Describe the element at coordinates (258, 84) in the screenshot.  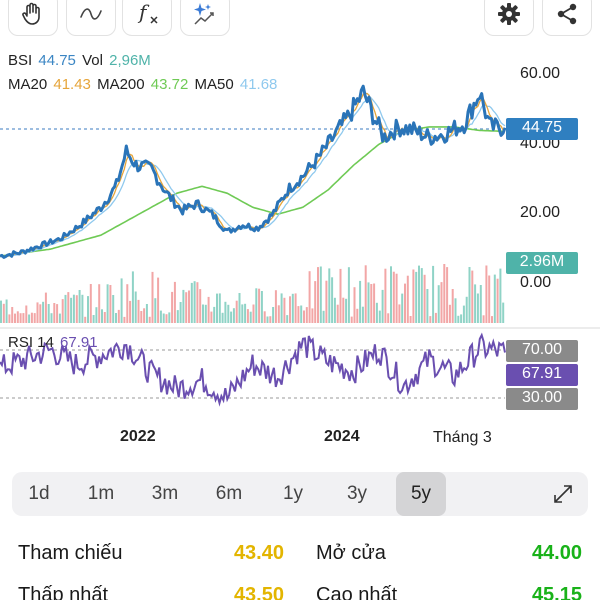
I see `ma50-value: 41.68` at that location.